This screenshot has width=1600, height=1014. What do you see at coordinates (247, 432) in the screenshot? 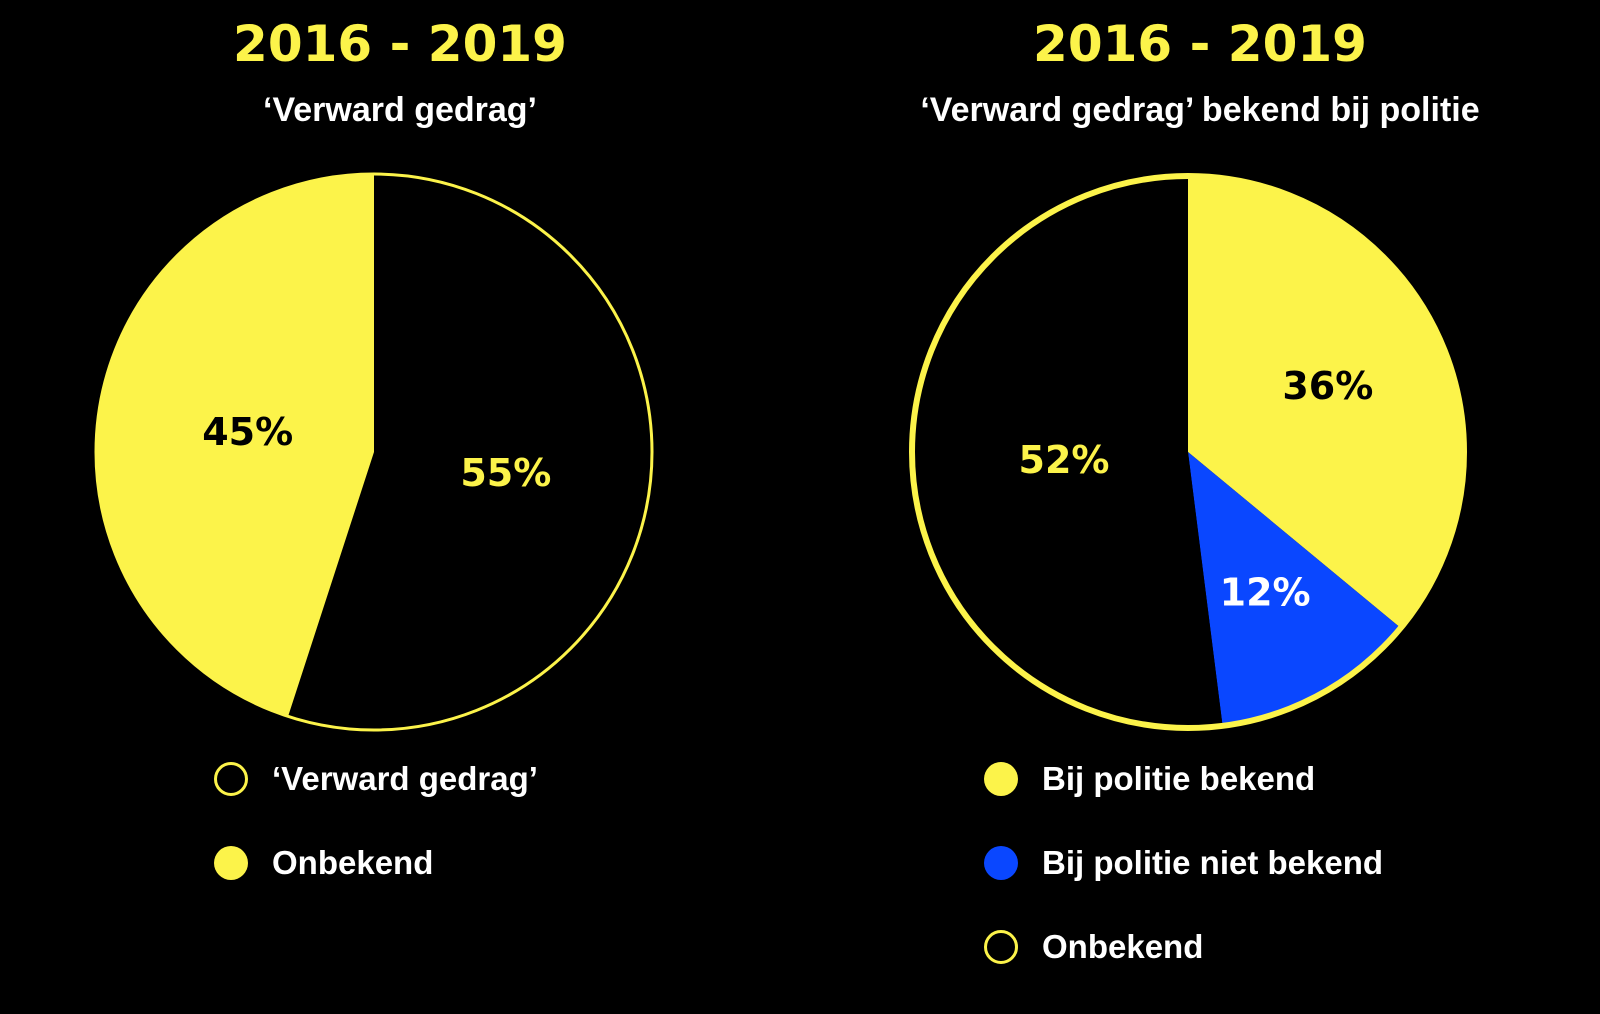
I see `slice-value-label-2: 45%` at bounding box center [247, 432].